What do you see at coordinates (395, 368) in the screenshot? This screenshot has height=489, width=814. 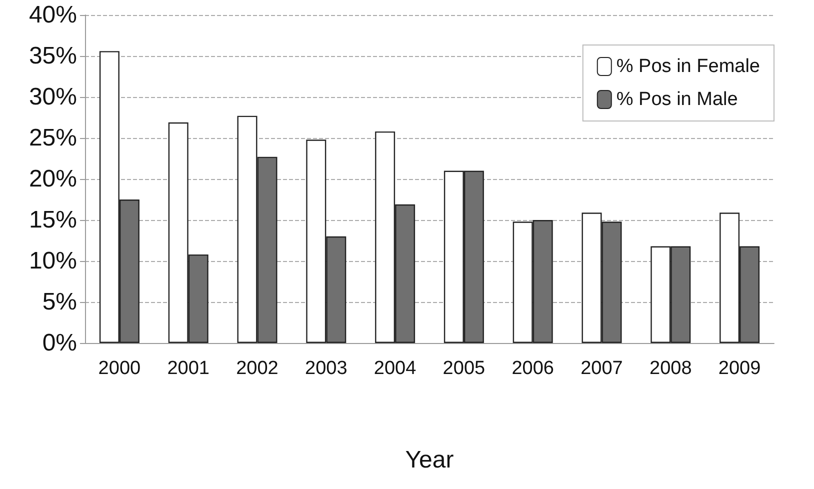 I see `x-tick-label: 2004` at bounding box center [395, 368].